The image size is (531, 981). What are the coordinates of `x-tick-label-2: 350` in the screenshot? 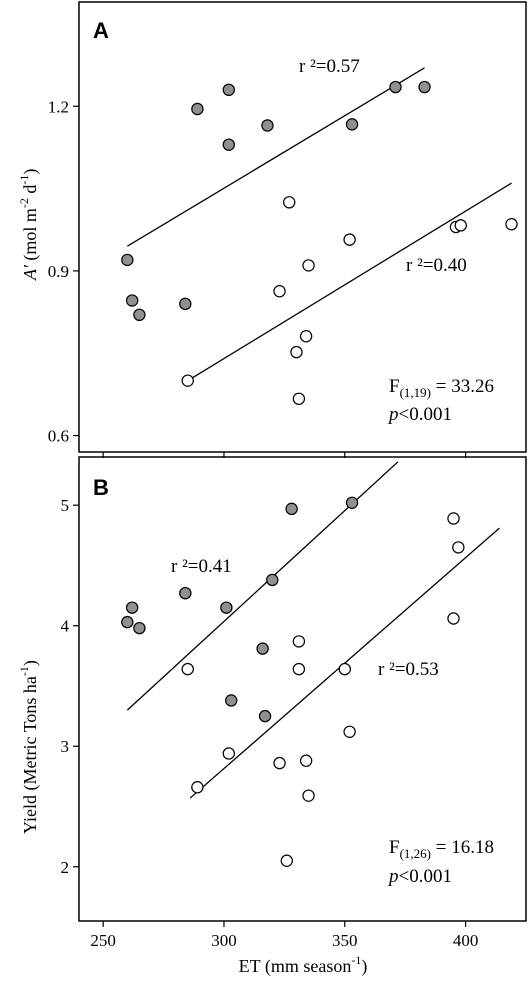 It's located at (345, 940).